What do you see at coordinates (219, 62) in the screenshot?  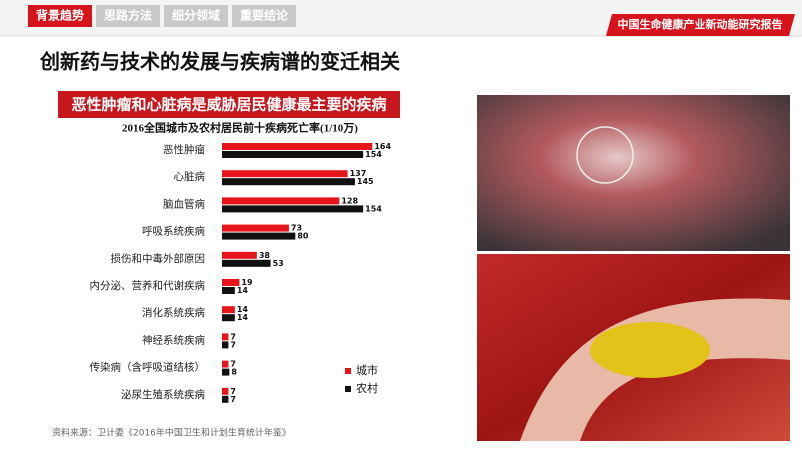 I see `heading: 创新药与技术的发展与疾病谱的变迁相关` at bounding box center [219, 62].